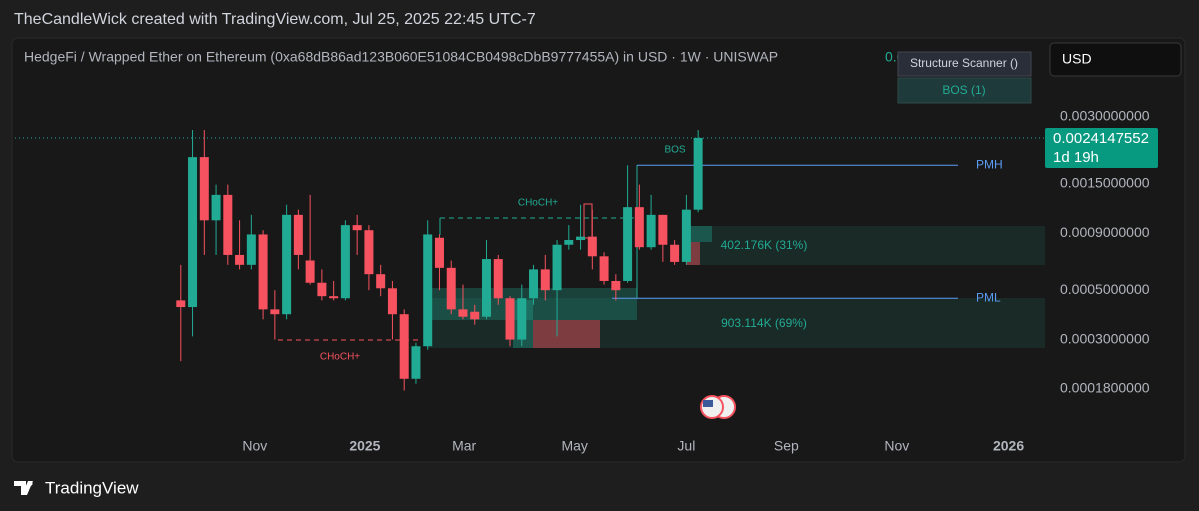 This screenshot has height=511, width=1199. What do you see at coordinates (1105, 338) in the screenshot?
I see `y-tick-label: 0.0003000000` at bounding box center [1105, 338].